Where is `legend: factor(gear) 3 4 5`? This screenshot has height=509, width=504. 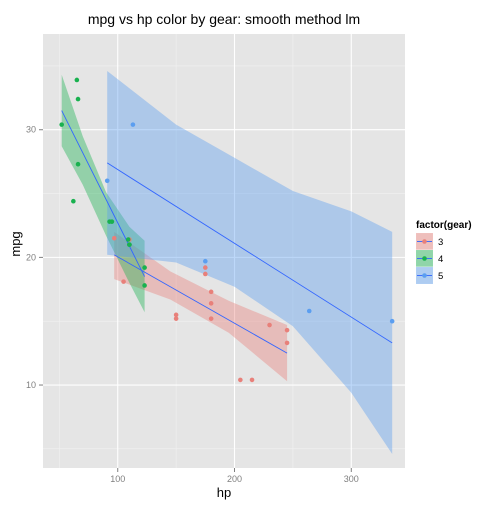 legend: factor(gear) 3 4 5 is located at coordinates (443, 252).